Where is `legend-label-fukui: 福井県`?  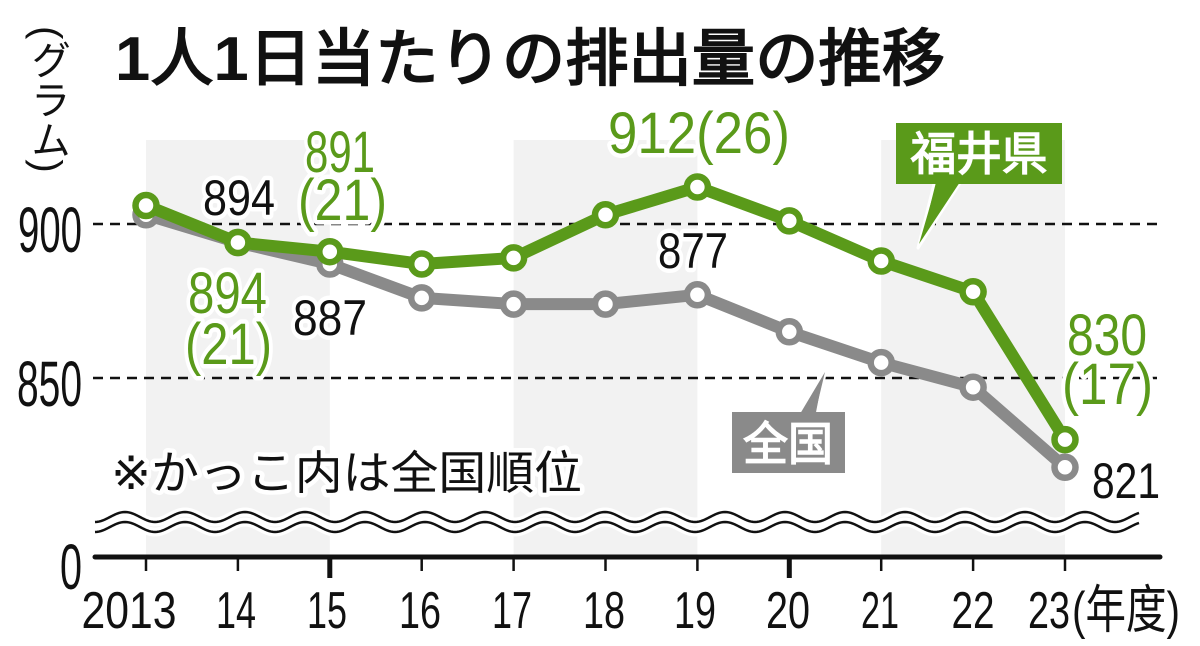 legend-label-fukui: 福井県 is located at coordinates (979, 154).